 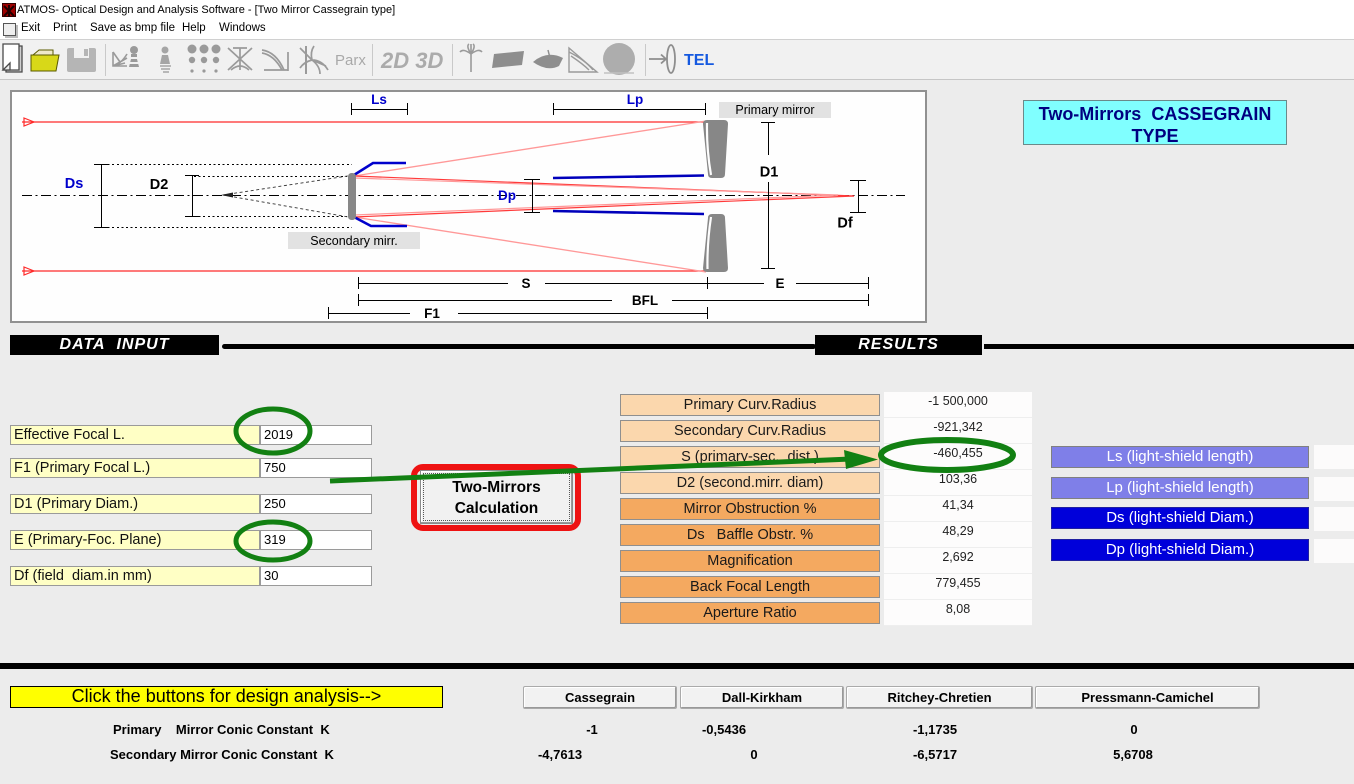 I want to click on svg-text: Df, so click(x=844, y=224).